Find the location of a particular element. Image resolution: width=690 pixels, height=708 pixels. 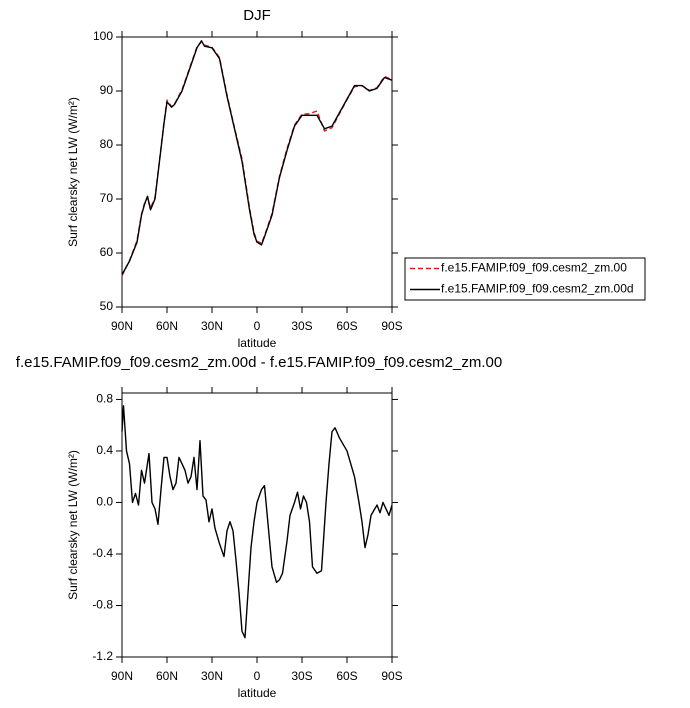

legend-label: f.e15.FAMIP.f09_f09.cesm2_zm.00 is located at coordinates (534, 268).